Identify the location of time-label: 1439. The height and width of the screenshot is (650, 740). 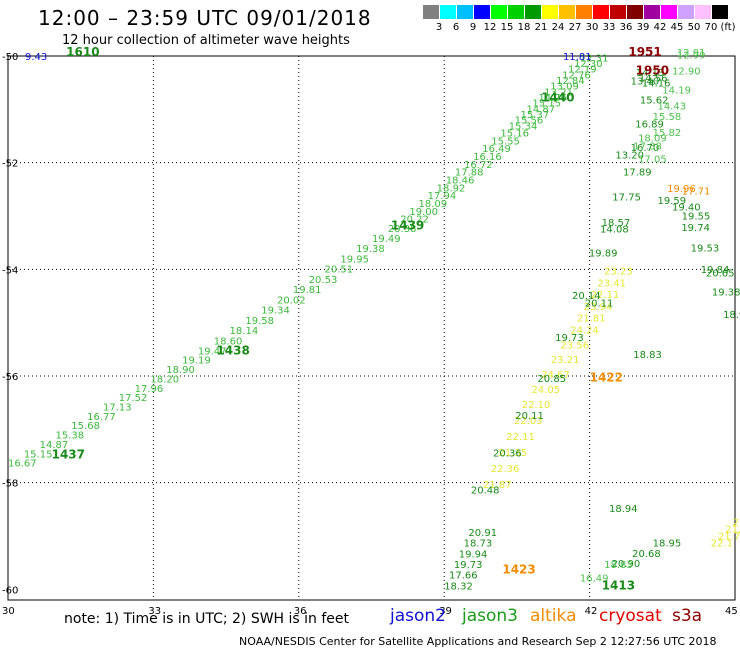
(407, 225).